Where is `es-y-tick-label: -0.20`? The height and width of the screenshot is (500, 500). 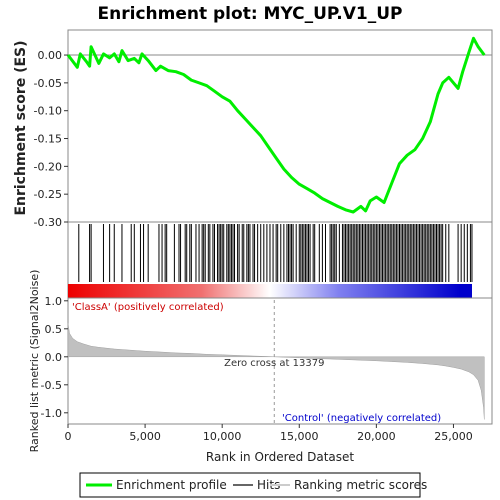
es-y-tick-label: -0.20 is located at coordinates (48, 166).